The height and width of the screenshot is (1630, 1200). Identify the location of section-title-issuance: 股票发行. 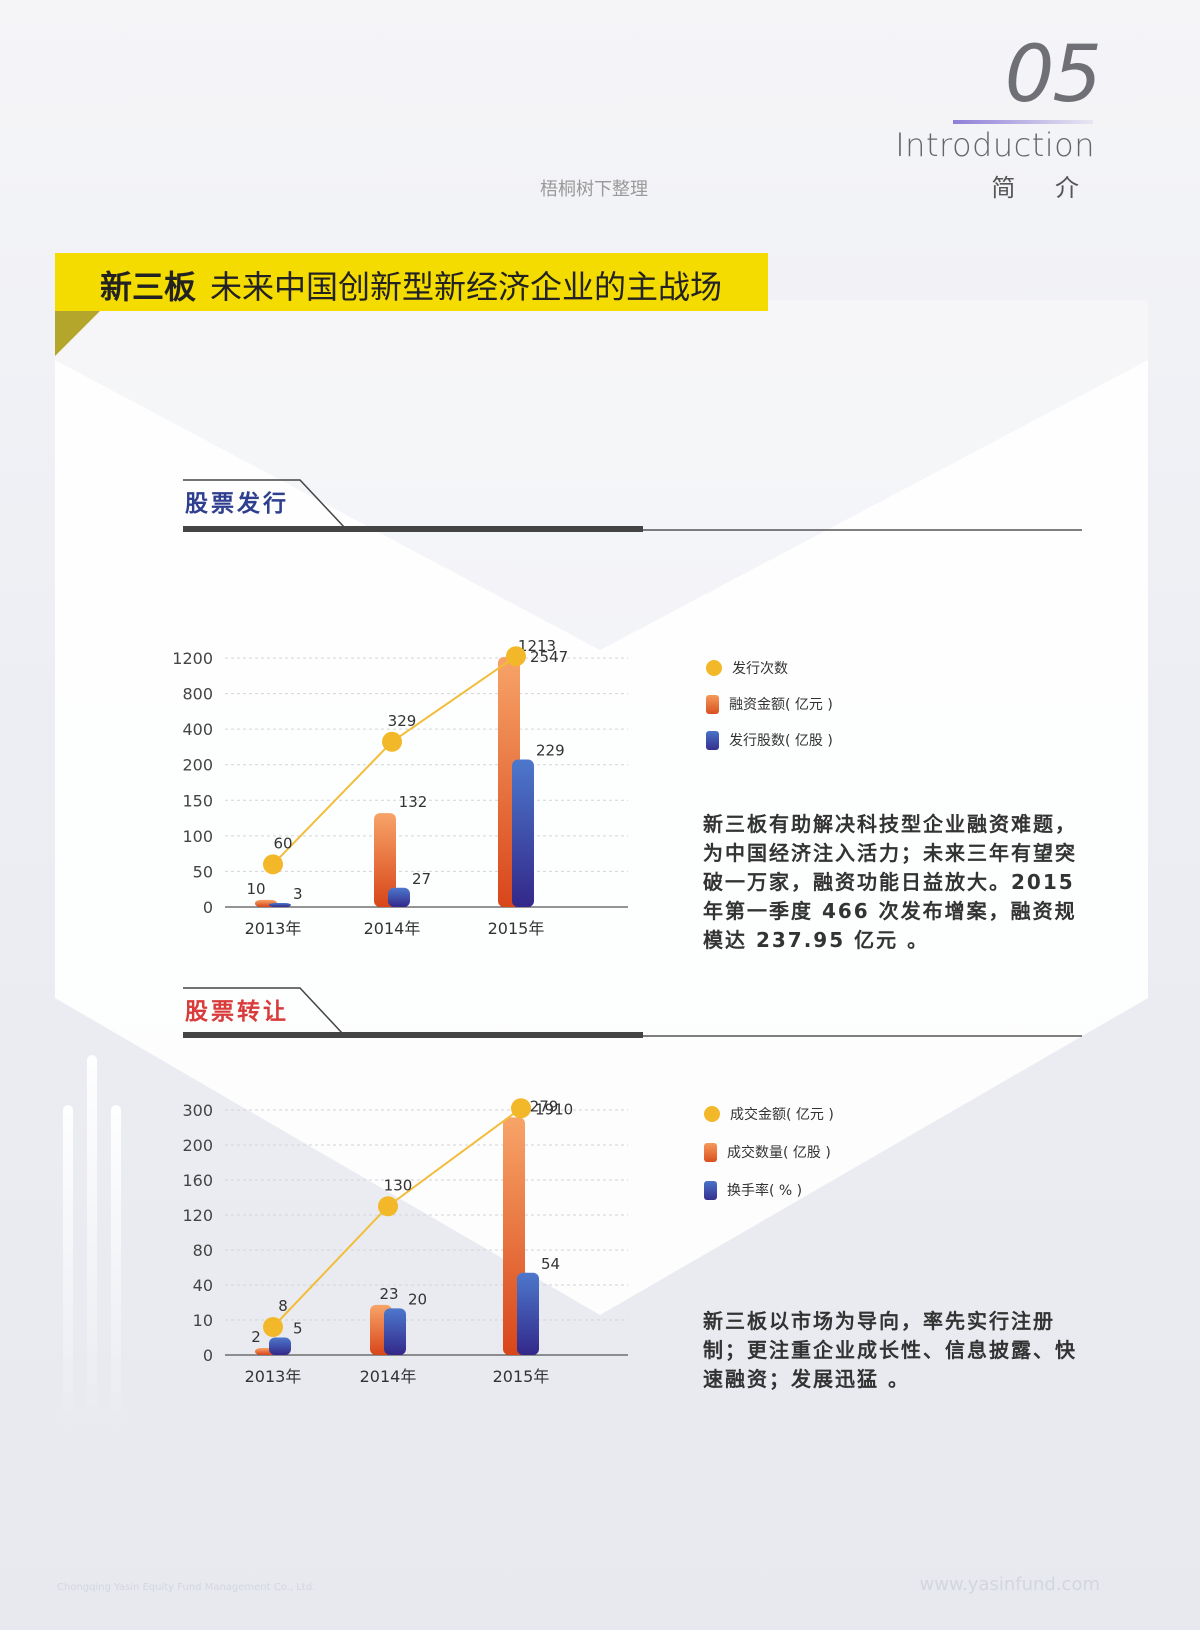
(237, 504).